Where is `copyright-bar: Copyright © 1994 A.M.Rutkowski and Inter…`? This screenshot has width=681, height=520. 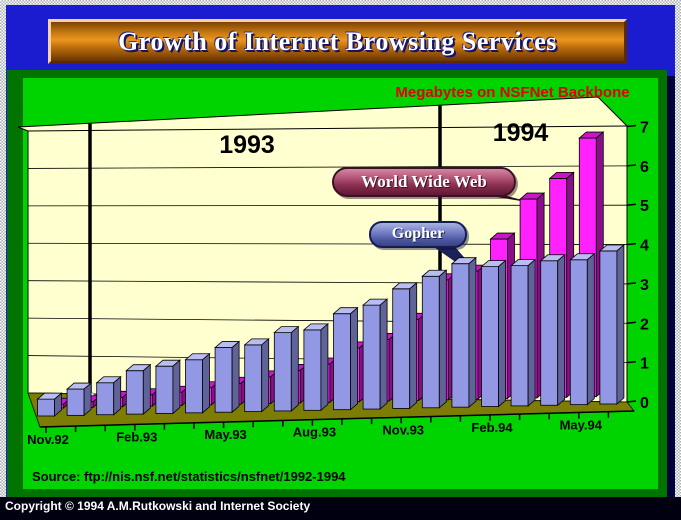 copyright-bar: Copyright © 1994 A.M.Rutkowski and Inter… is located at coordinates (340, 508).